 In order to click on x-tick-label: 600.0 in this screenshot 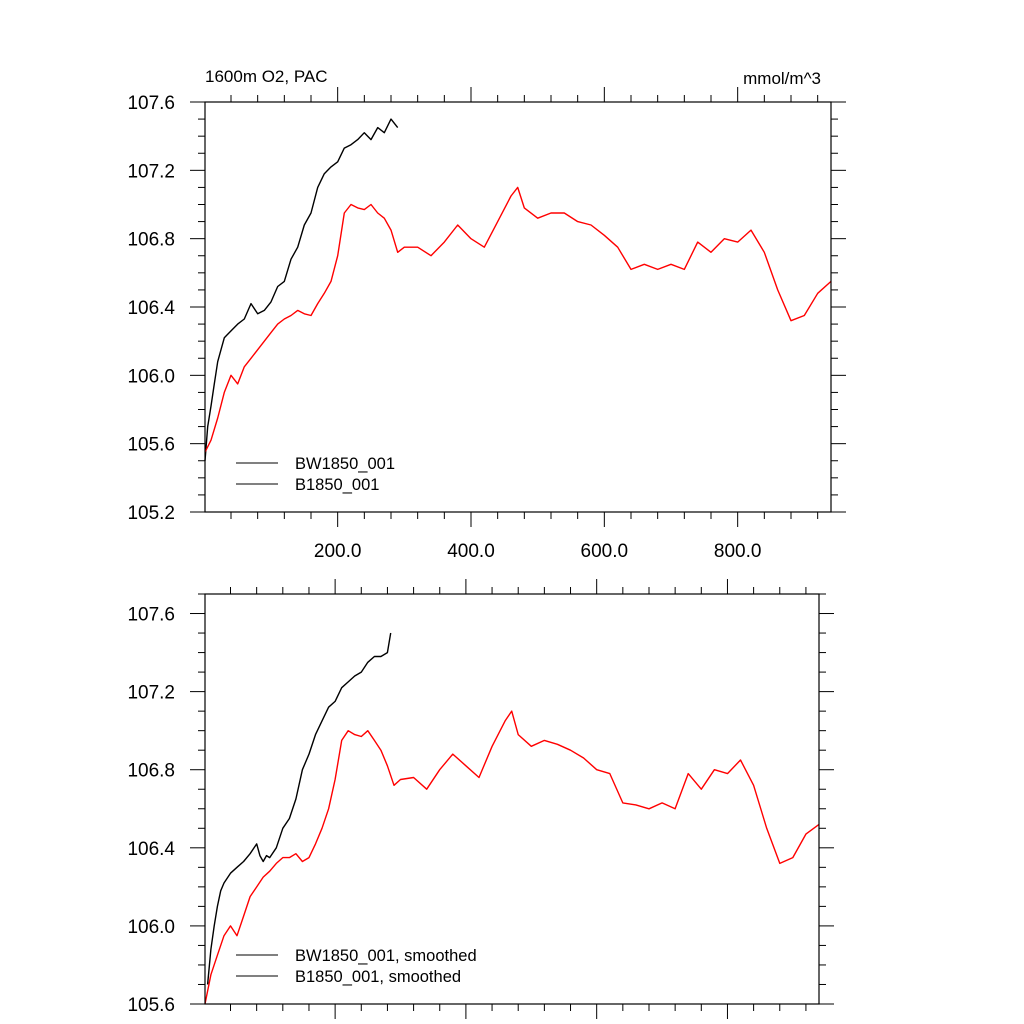, I will do `click(605, 551)`.